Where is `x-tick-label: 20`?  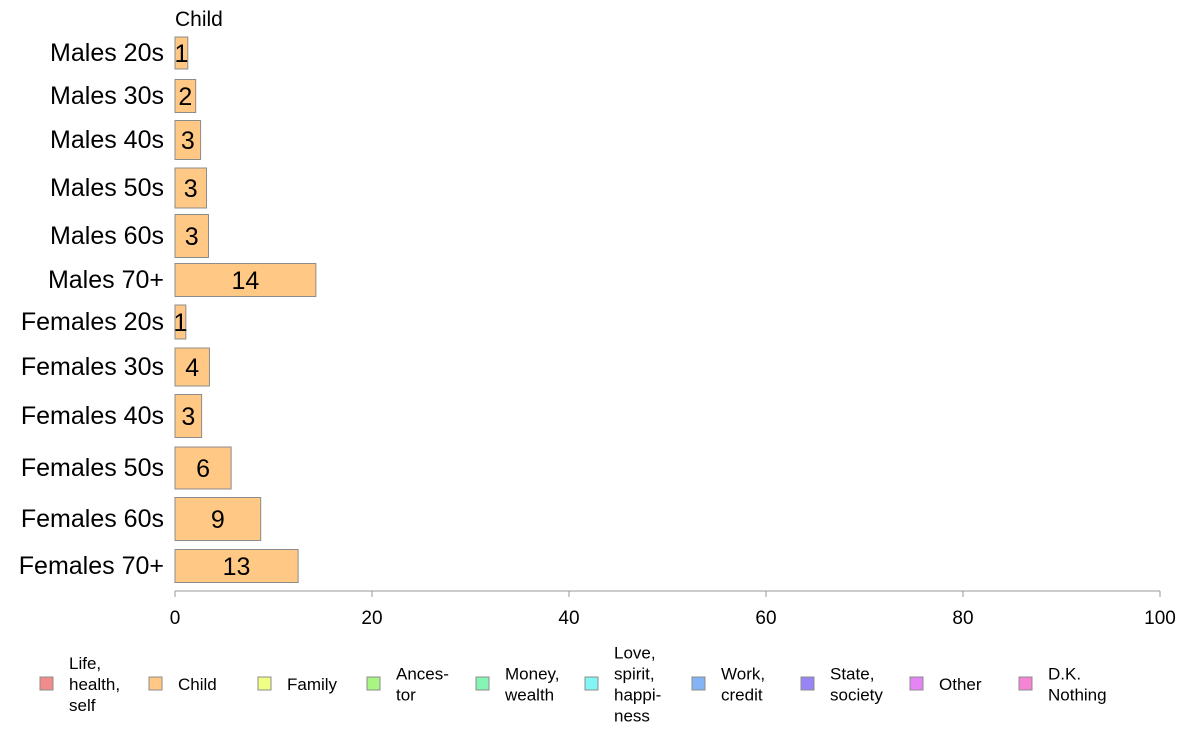
x-tick-label: 20 is located at coordinates (371, 618).